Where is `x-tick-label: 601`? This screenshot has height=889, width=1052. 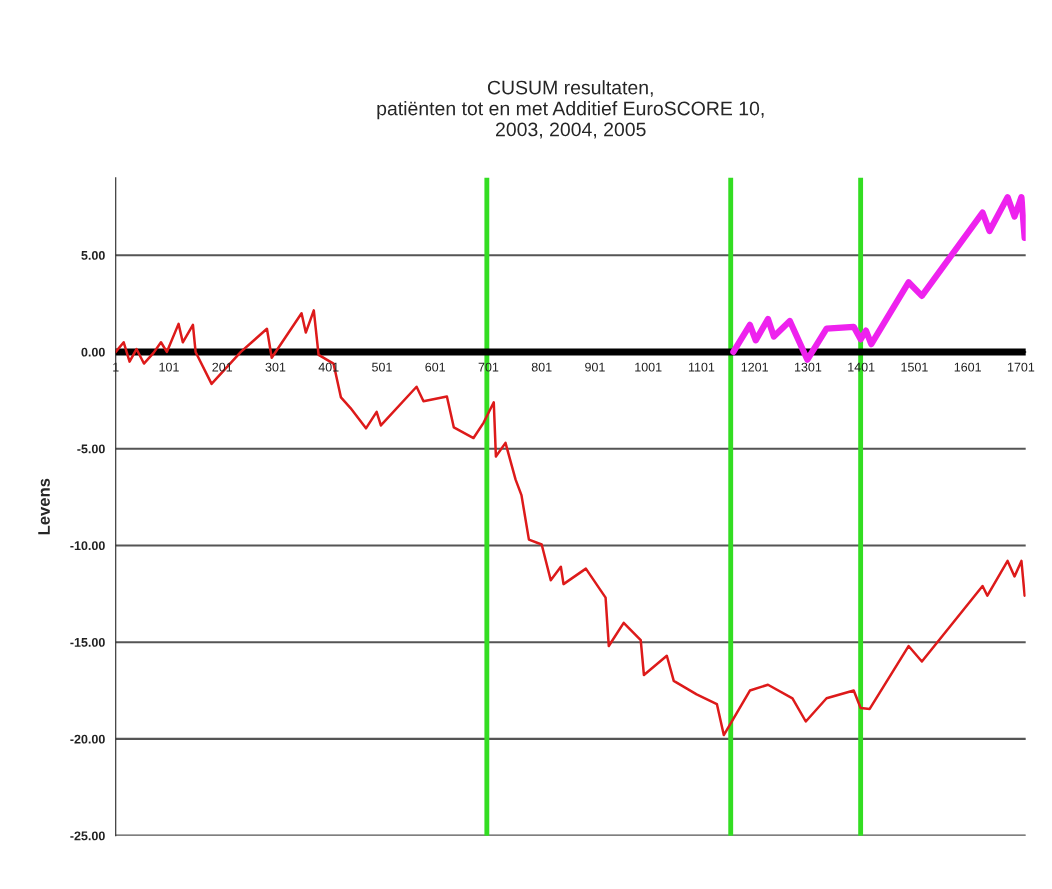
x-tick-label: 601 is located at coordinates (435, 367).